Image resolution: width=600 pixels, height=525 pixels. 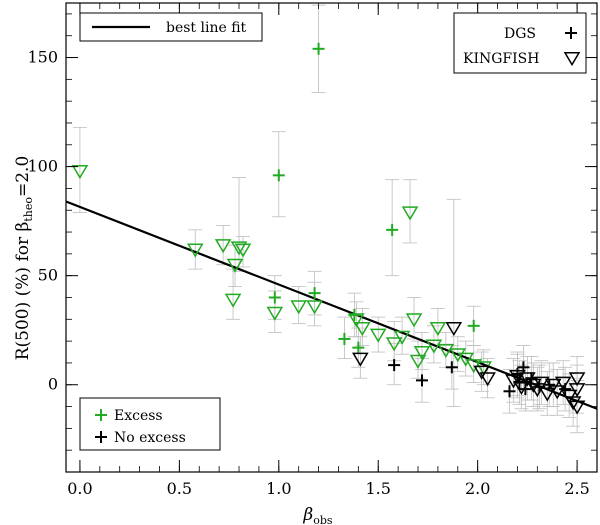 I want to click on no-excess-plus-icon, so click(x=101, y=437).